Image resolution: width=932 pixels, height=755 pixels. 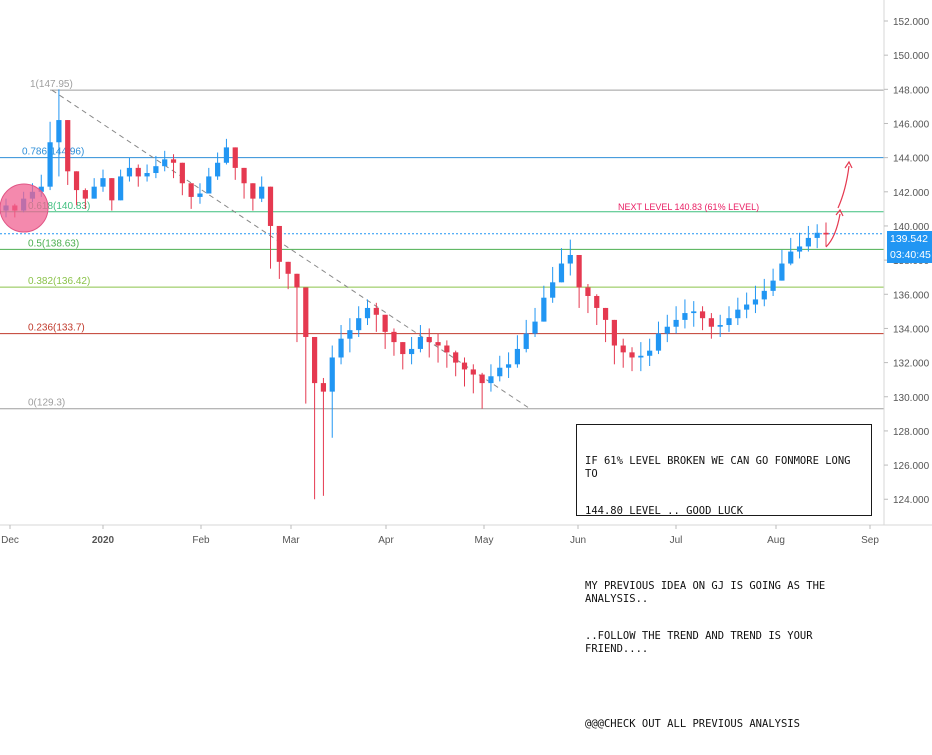 I want to click on x-tick-label: Aug, so click(x=776, y=540).